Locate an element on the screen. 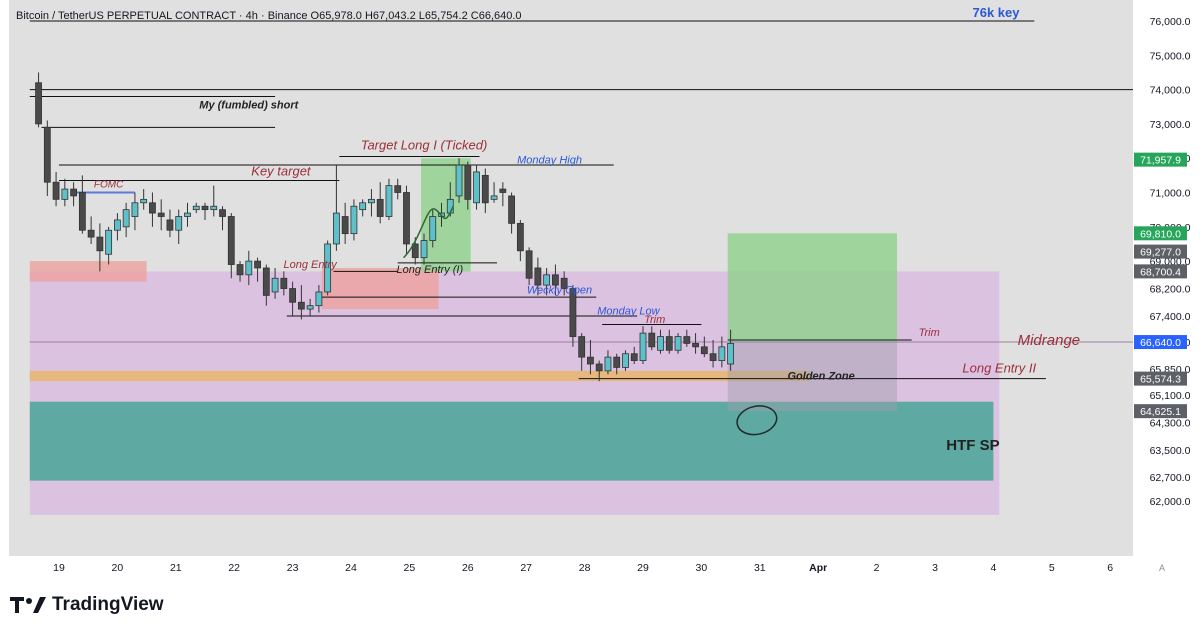 This screenshot has width=1200, height=632. price-label-text: 64,625.1 is located at coordinates (1160, 412).